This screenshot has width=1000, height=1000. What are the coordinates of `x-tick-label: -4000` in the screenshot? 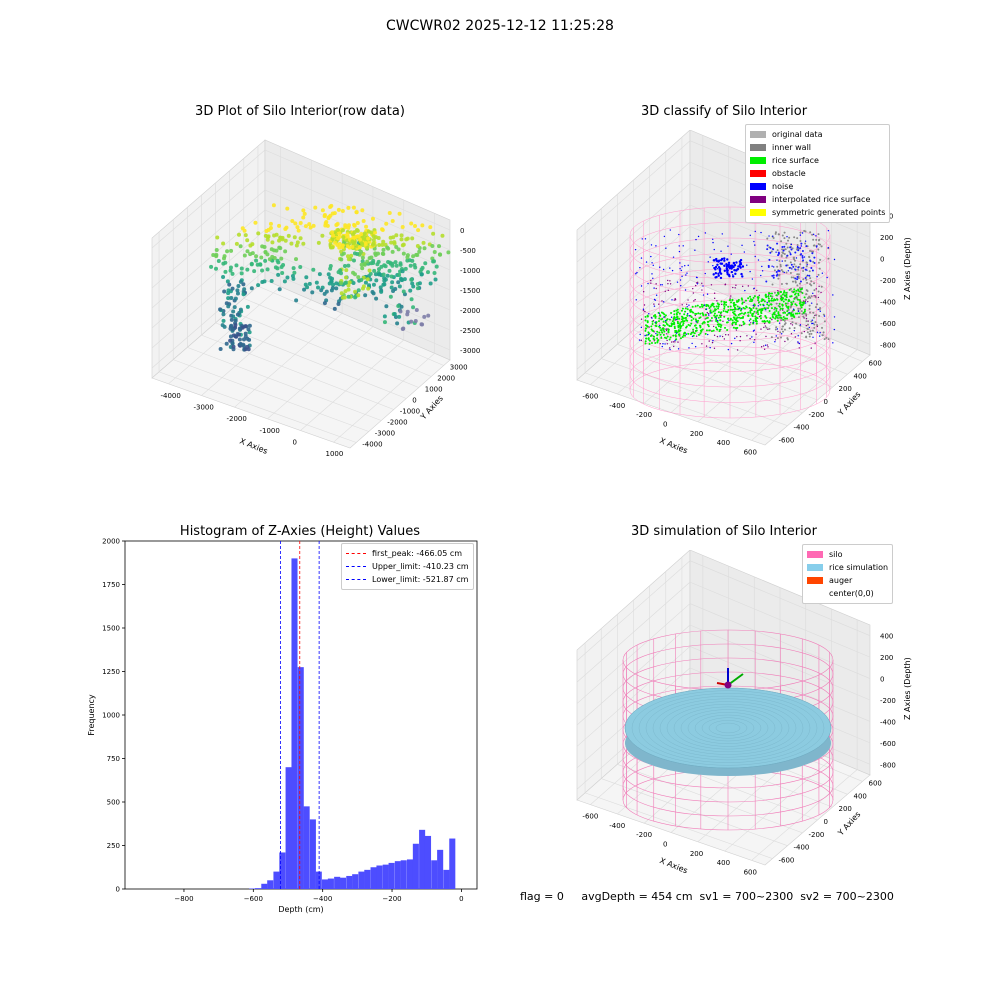 It's located at (171, 396).